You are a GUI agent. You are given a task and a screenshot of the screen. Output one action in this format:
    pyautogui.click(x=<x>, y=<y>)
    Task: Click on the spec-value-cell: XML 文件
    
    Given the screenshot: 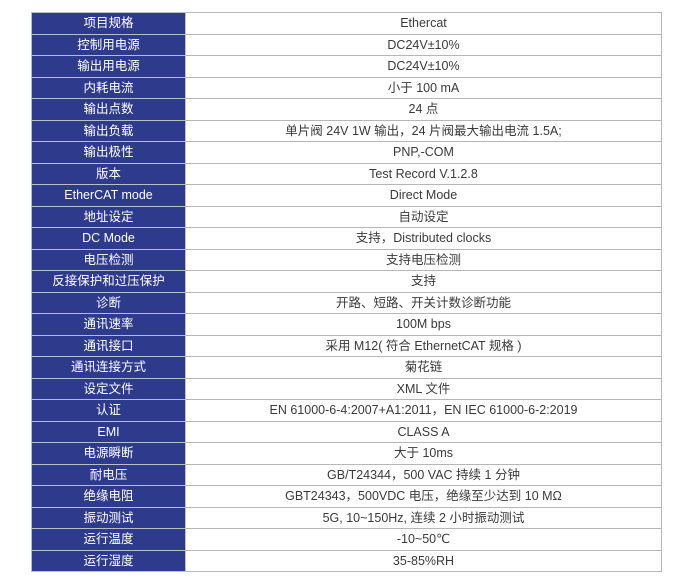 What is the action you would take?
    pyautogui.click(x=423, y=388)
    